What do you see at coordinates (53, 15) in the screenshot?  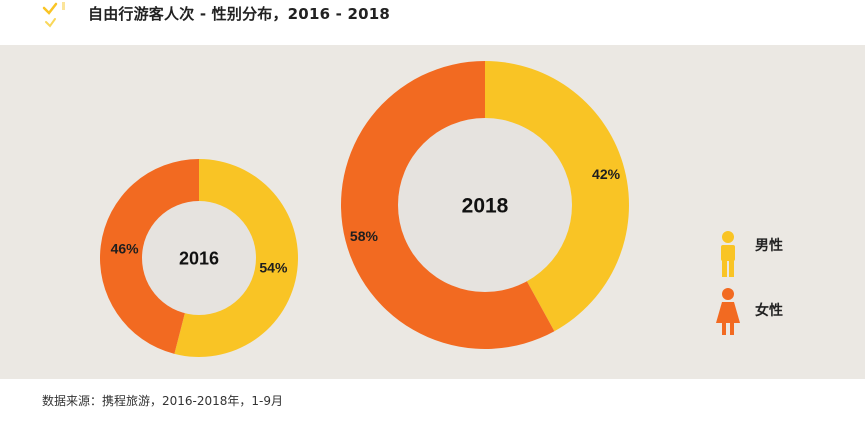 I see `logo-mark-icon` at bounding box center [53, 15].